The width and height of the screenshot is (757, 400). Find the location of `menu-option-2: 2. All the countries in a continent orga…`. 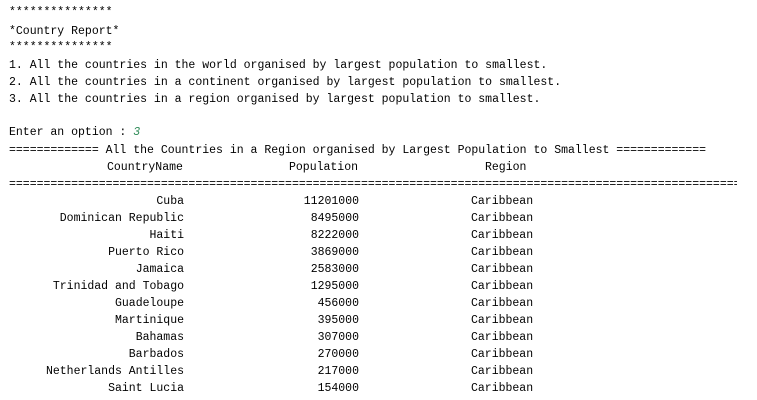

menu-option-2: 2. All the countries in a continent orga… is located at coordinates (285, 82).